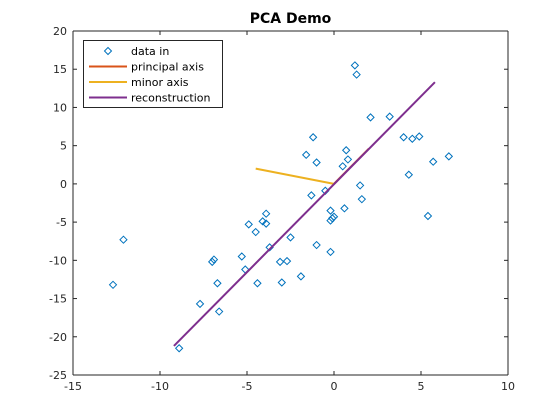  I want to click on x-tick-label: 10, so click(508, 386).